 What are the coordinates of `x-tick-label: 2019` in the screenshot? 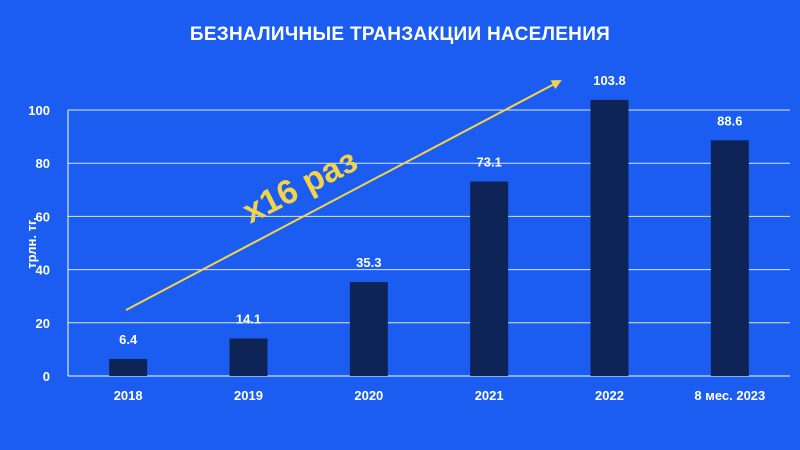 It's located at (248, 395).